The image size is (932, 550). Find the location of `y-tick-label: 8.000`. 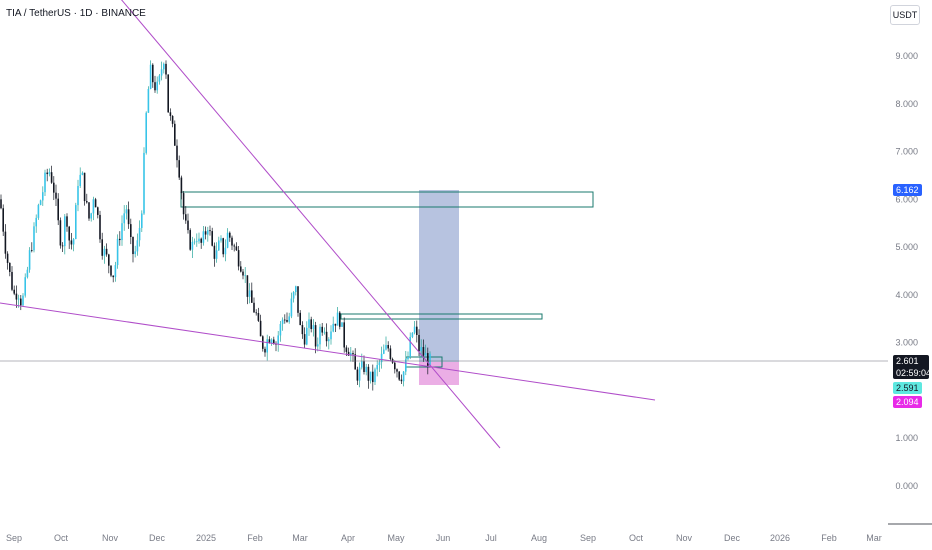

y-tick-label: 8.000 is located at coordinates (906, 104).